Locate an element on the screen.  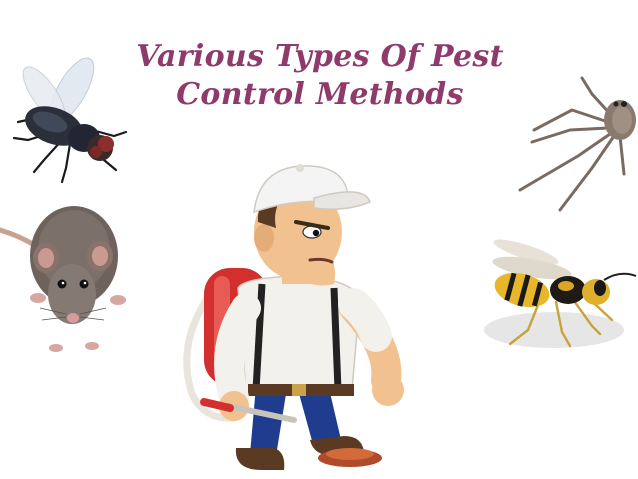
slide-title: Various Types Of Pest Control Methods is located at coordinates (320, 76).